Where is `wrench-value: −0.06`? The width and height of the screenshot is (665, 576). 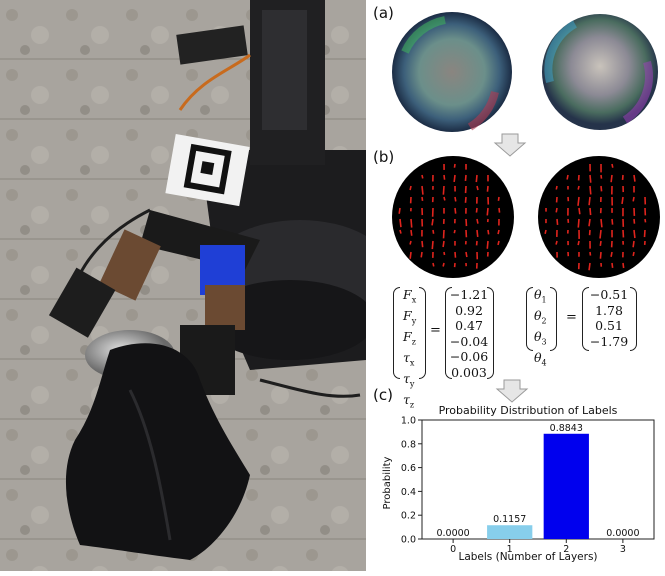
wrench-value: −0.06 is located at coordinates (469, 357).